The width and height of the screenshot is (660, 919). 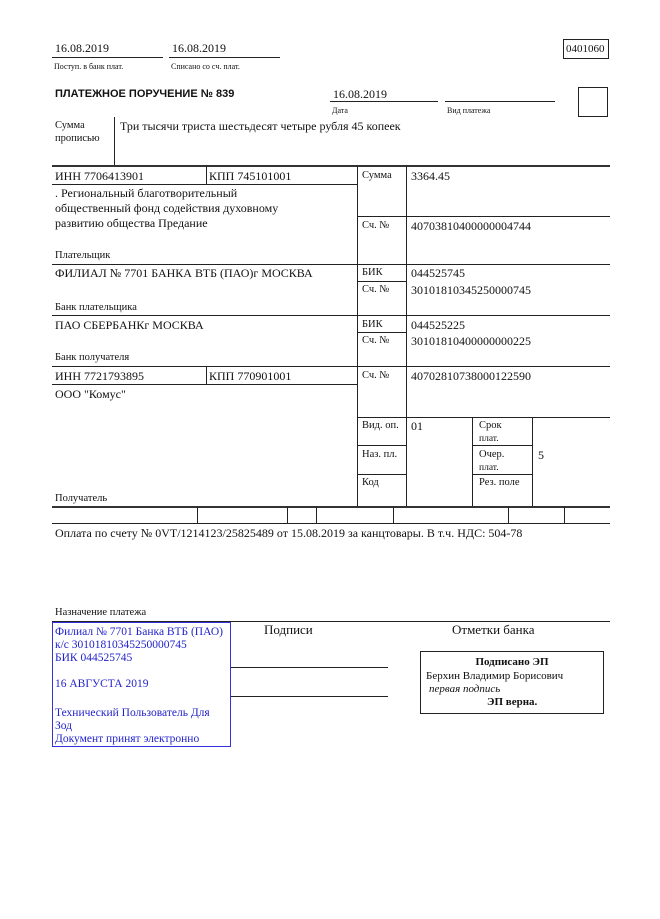 What do you see at coordinates (90, 394) in the screenshot?
I see `payee-name: ООО "Комус"` at bounding box center [90, 394].